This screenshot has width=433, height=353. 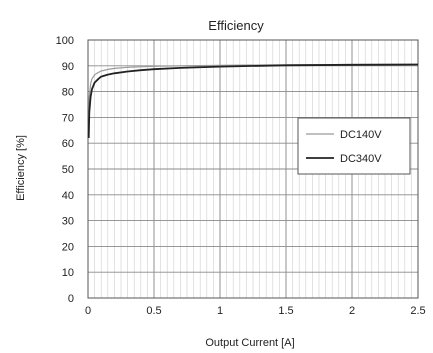 What do you see at coordinates (352, 311) in the screenshot?
I see `x-tick-label: 2` at bounding box center [352, 311].